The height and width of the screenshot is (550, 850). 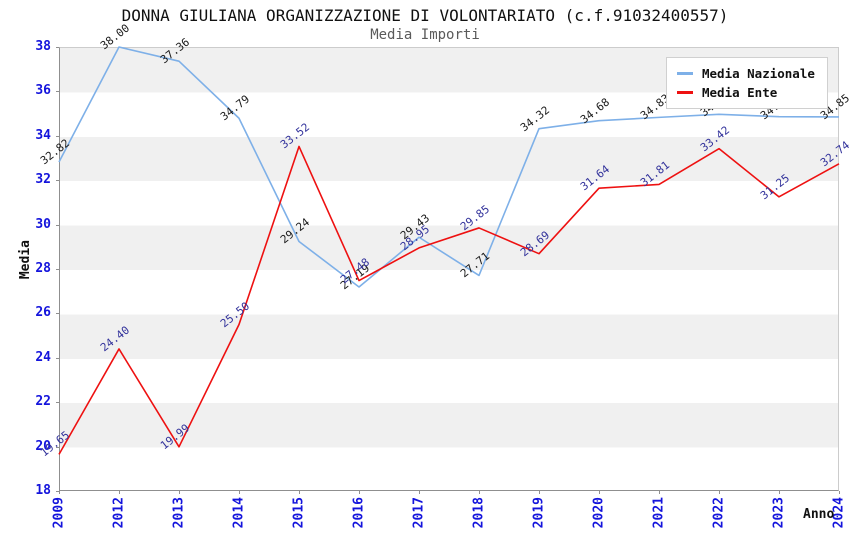 I want to click on y-tick-label: 34, so click(x=43, y=135).